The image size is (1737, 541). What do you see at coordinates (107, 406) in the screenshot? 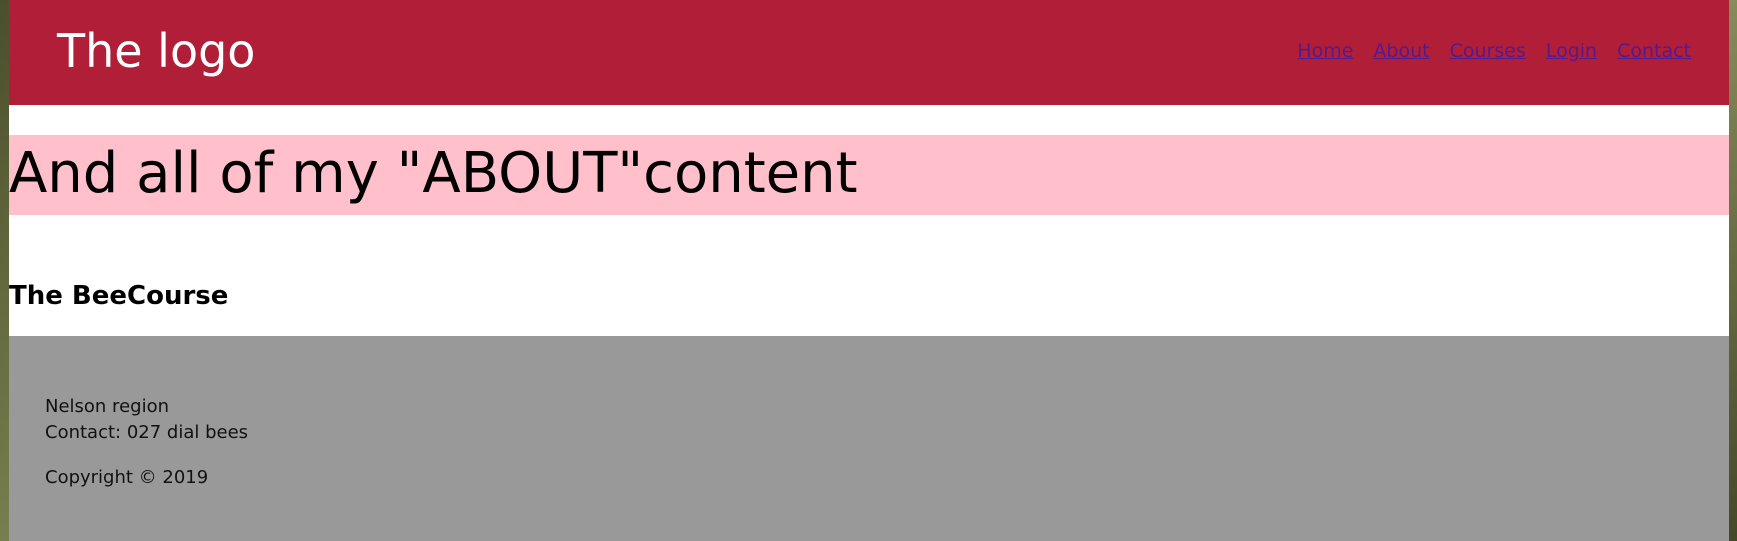
I see `footer-region: Nelson region` at bounding box center [107, 406].